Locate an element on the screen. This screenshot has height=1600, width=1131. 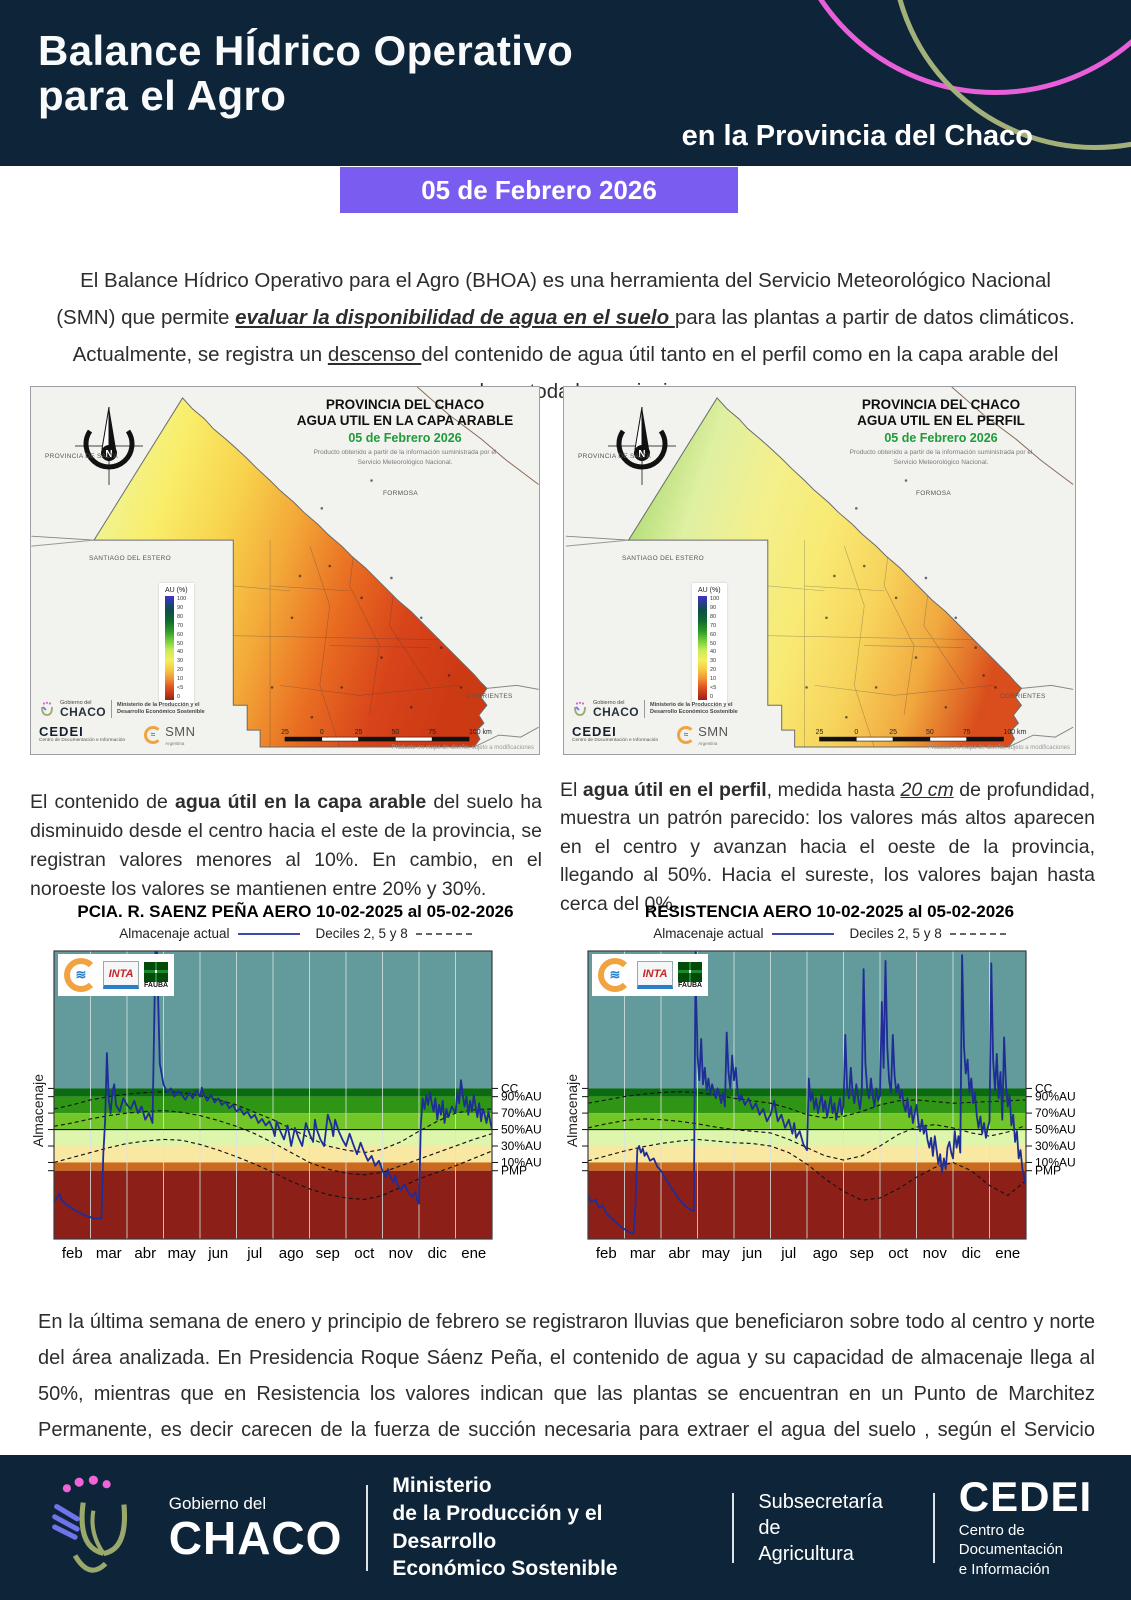
footer-gov-brand: Gobierno del CHACO is located at coordinates (256, 1527).